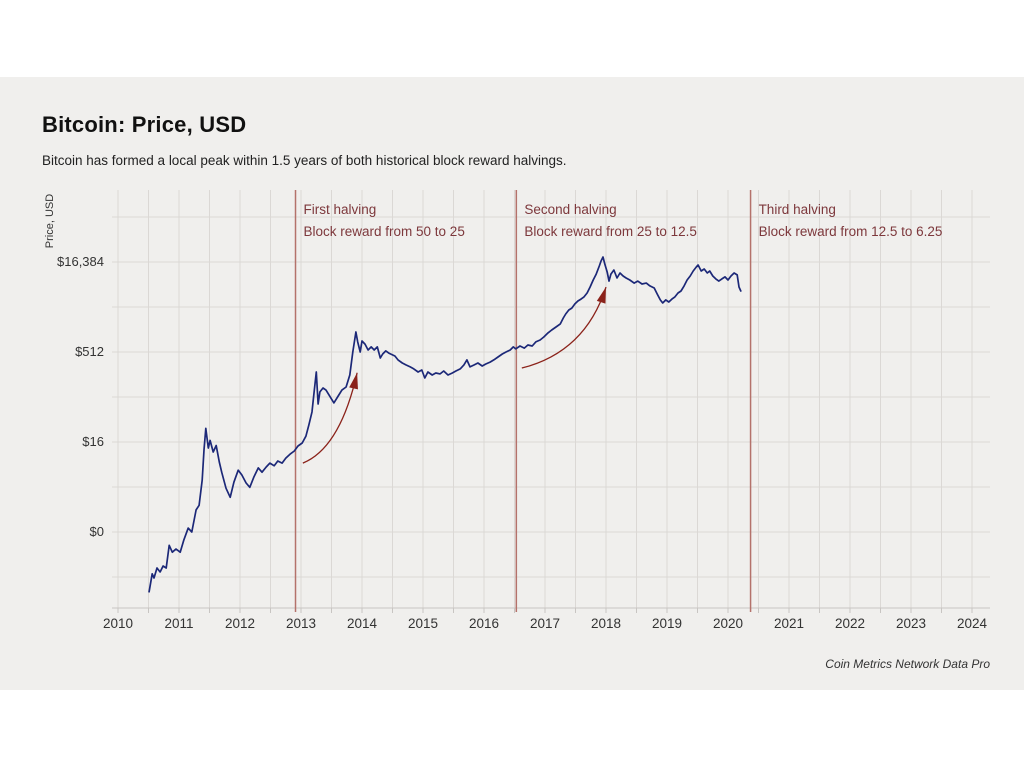 This screenshot has height=768, width=1024. What do you see at coordinates (610, 231) in the screenshot?
I see `halving-desc: Block reward from 25 to 12.5` at bounding box center [610, 231].